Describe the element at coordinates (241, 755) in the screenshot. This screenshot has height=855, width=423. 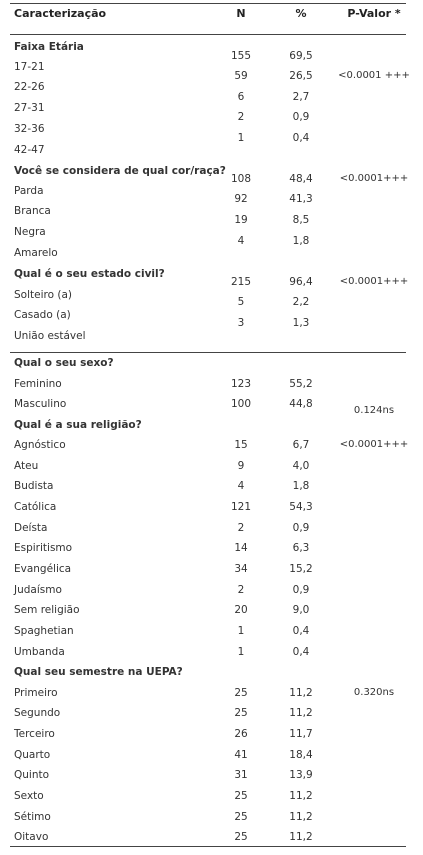
I see `row-count: 41` at that location.